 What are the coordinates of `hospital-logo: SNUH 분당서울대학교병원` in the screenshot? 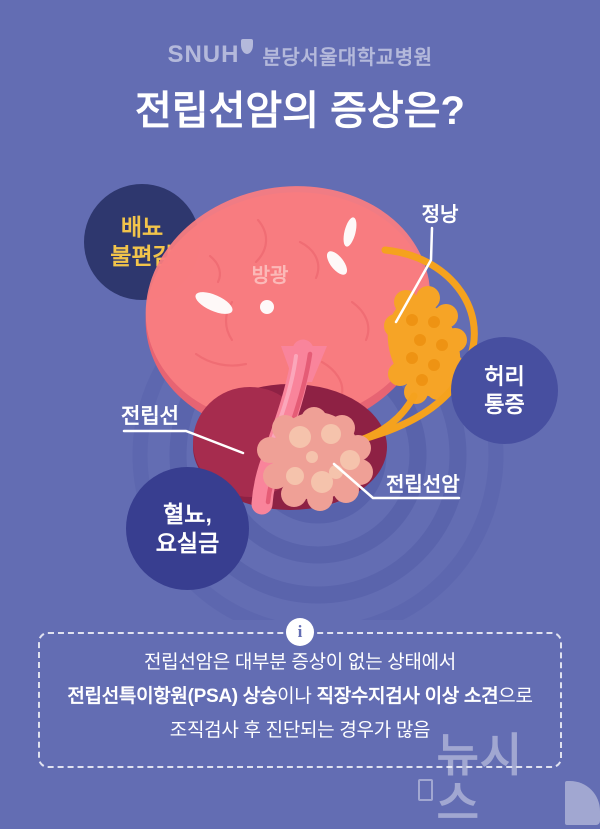 It's located at (300, 54).